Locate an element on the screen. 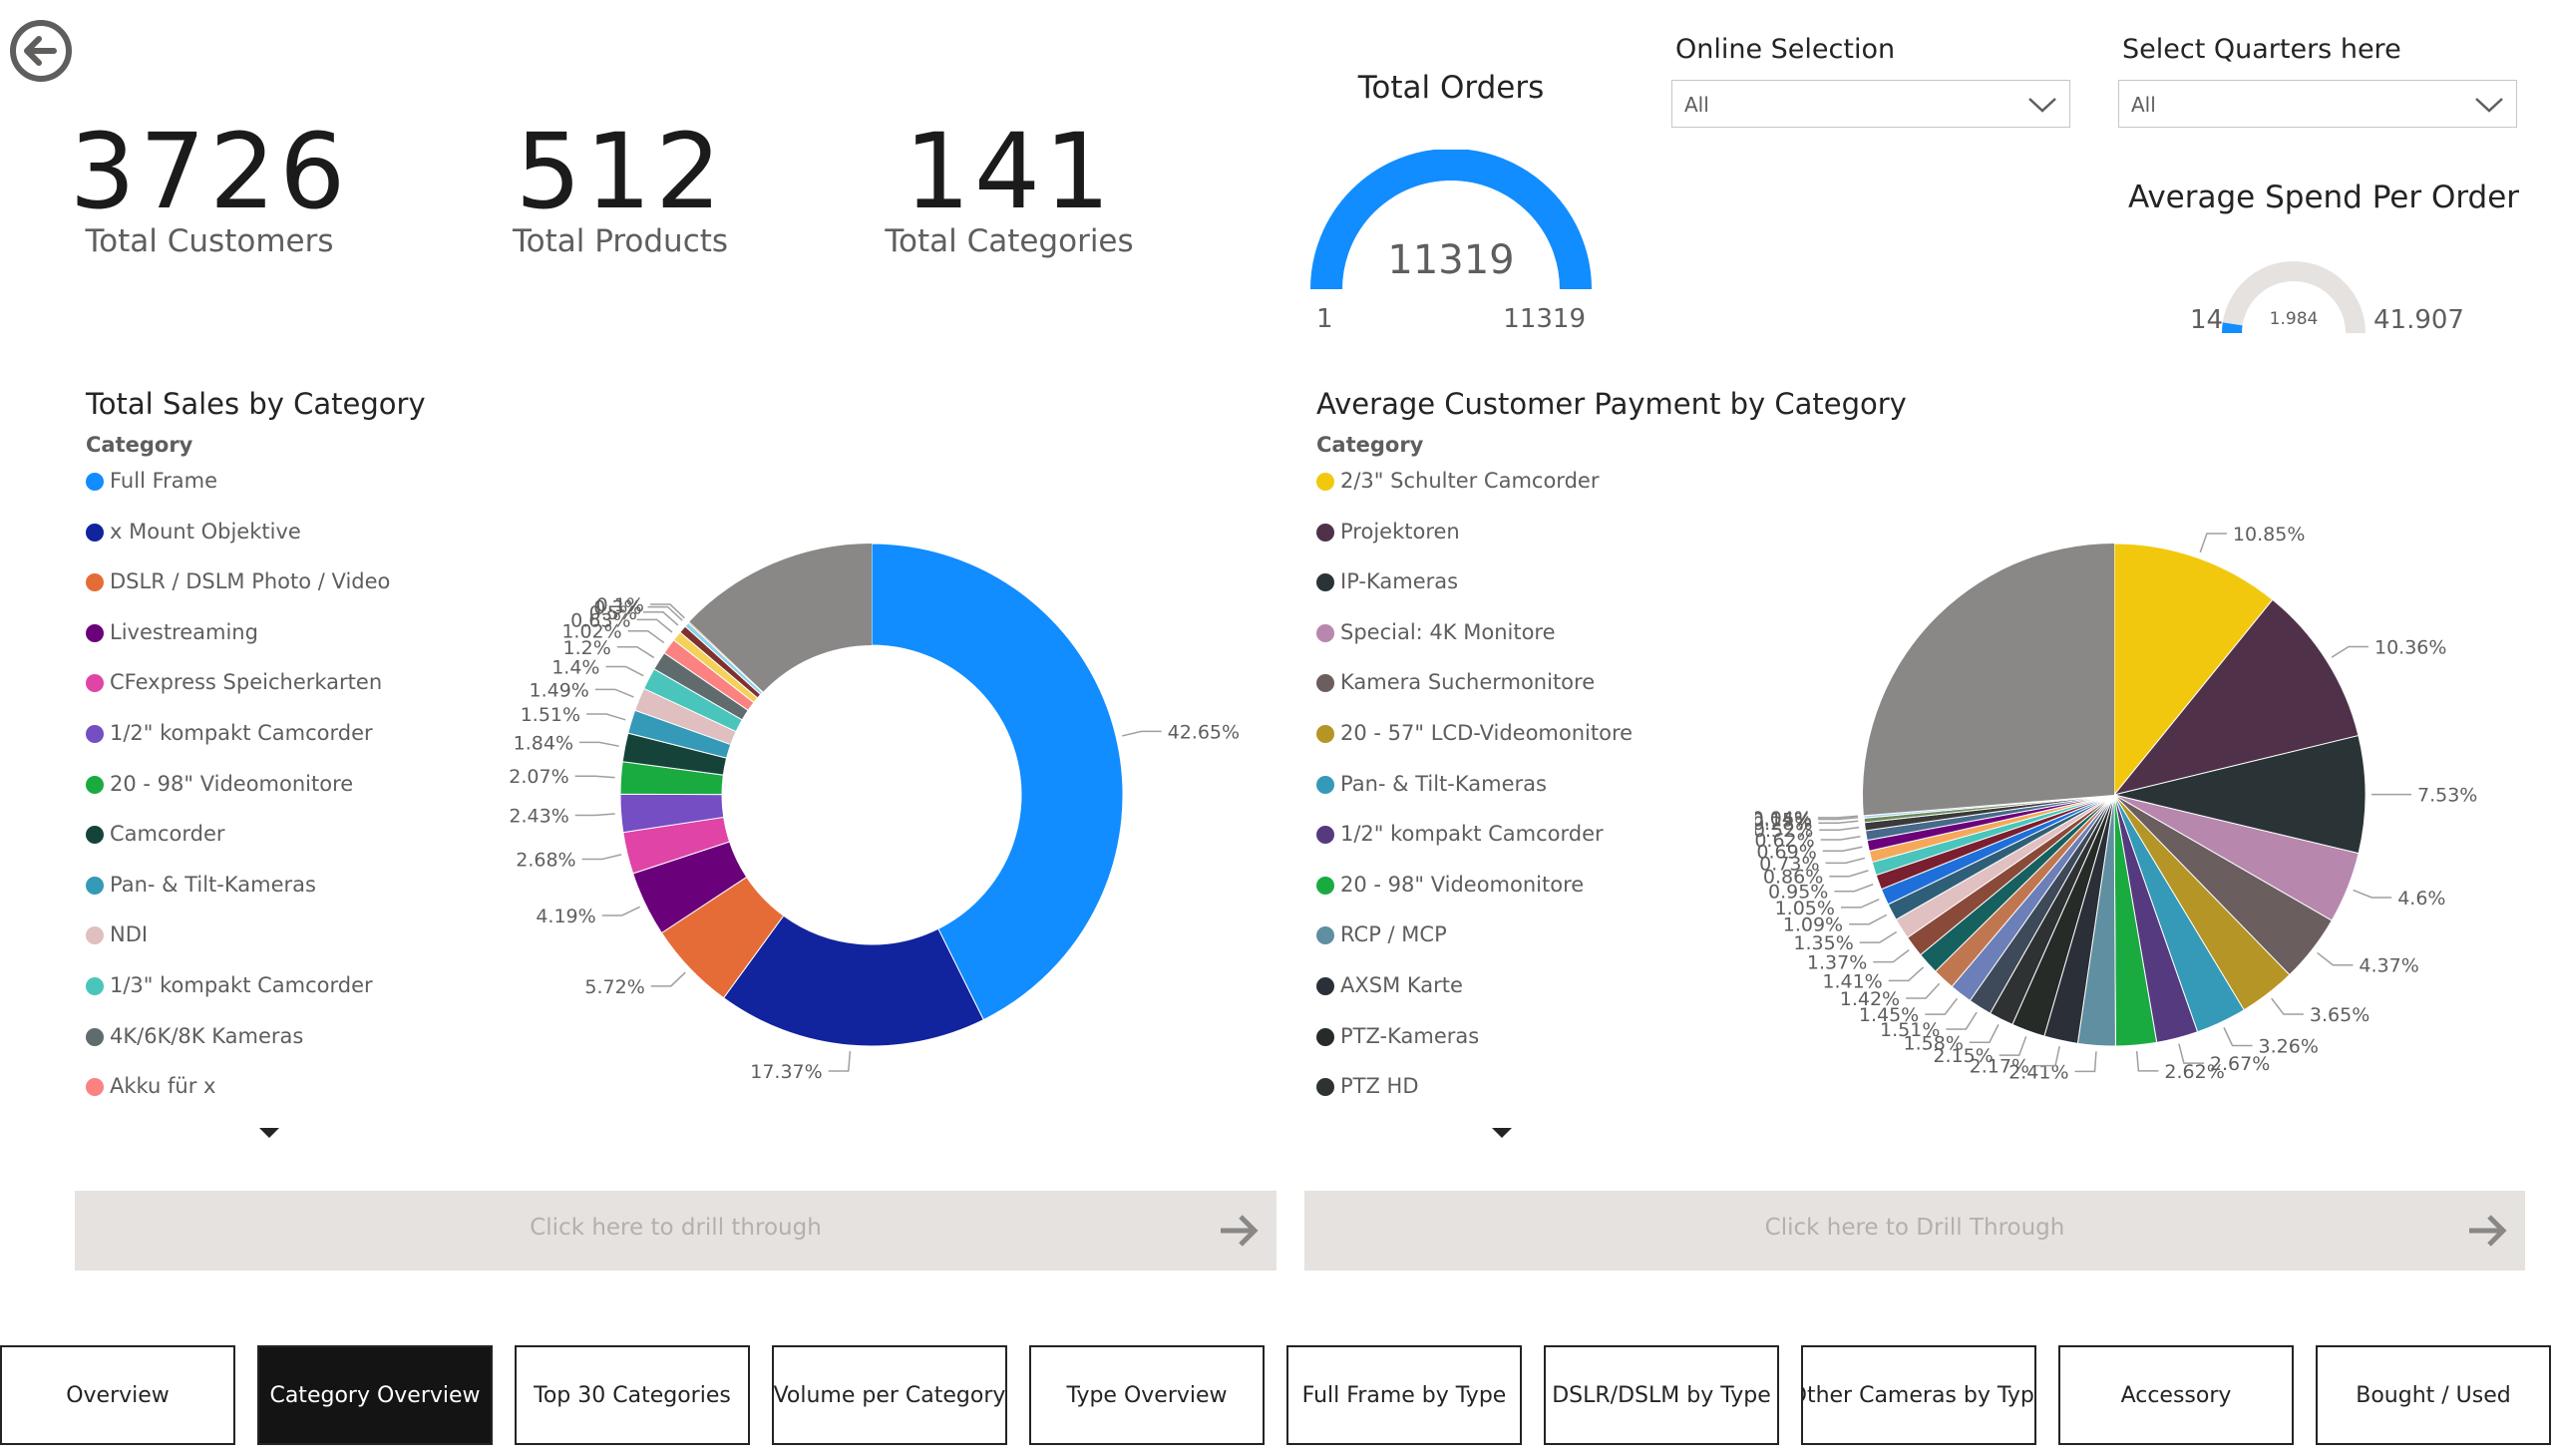 Image resolution: width=2553 pixels, height=1456 pixels. data-label: 4.37% is located at coordinates (2389, 966).